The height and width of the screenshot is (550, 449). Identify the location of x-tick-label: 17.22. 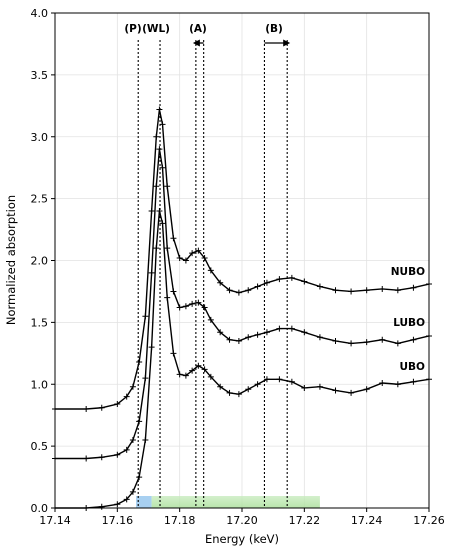
(305, 520).